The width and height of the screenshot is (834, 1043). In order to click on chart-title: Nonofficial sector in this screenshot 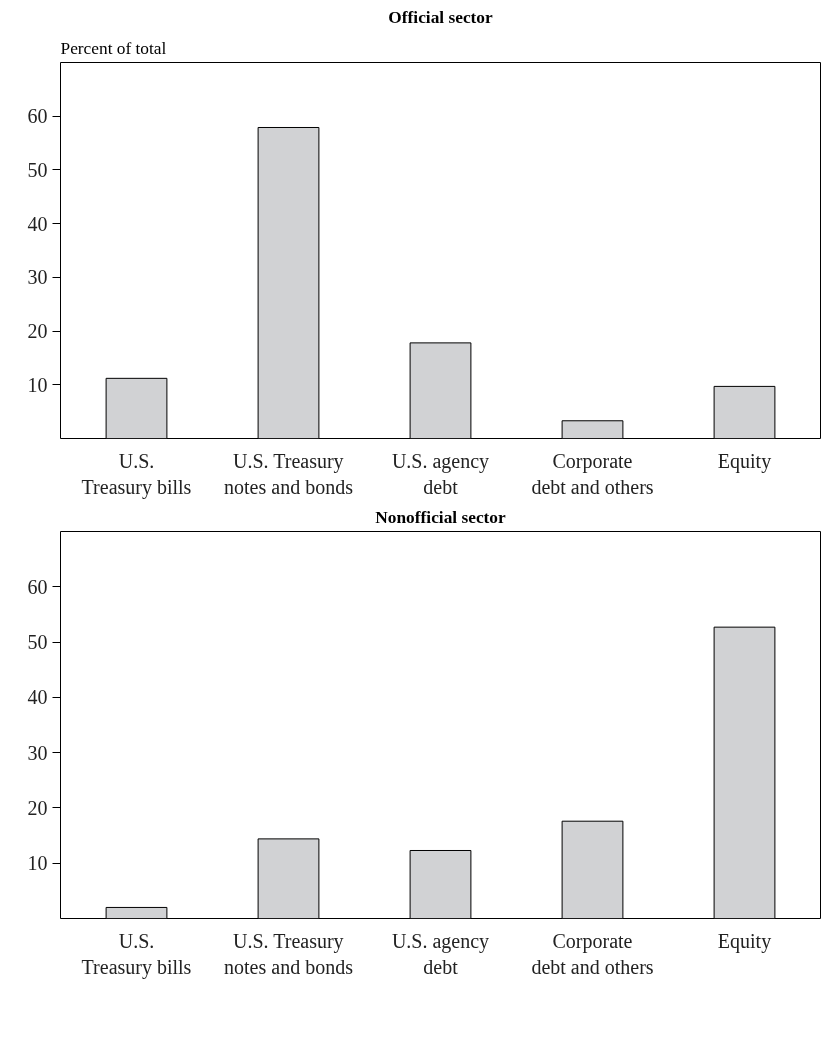, I will do `click(441, 517)`.